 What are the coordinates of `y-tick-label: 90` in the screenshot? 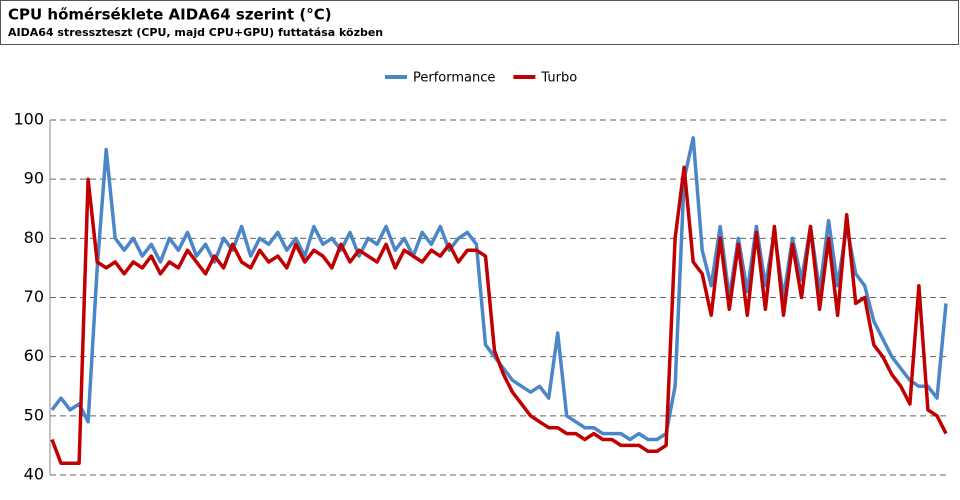 It's located at (34, 178).